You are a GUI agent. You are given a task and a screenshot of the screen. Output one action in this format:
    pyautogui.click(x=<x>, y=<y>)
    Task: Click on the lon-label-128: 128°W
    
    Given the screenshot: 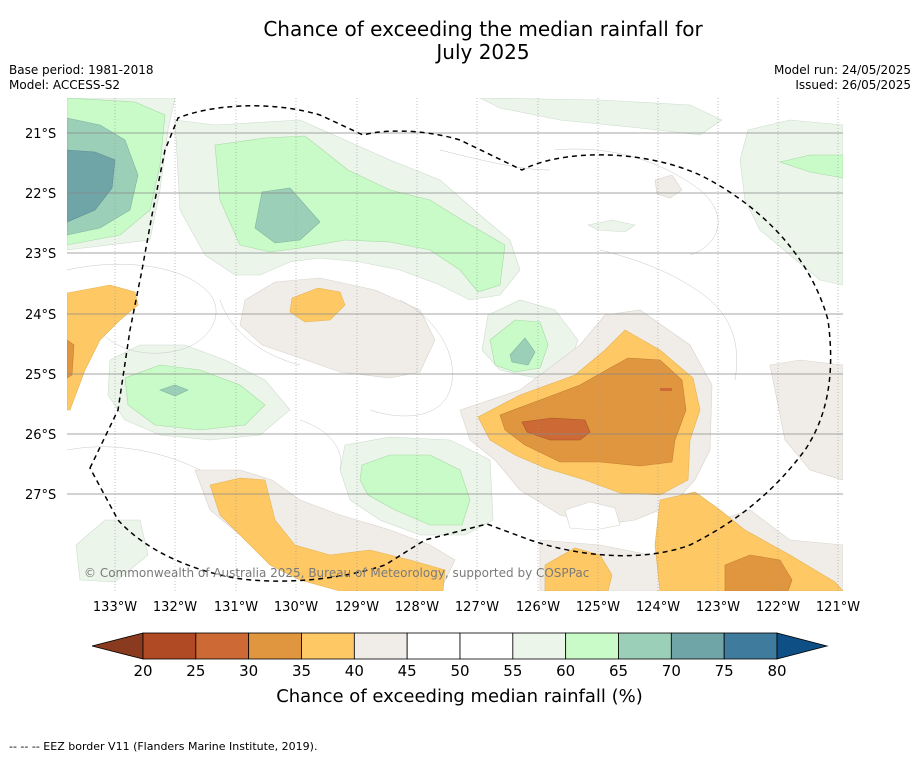 What is the action you would take?
    pyautogui.click(x=417, y=607)
    